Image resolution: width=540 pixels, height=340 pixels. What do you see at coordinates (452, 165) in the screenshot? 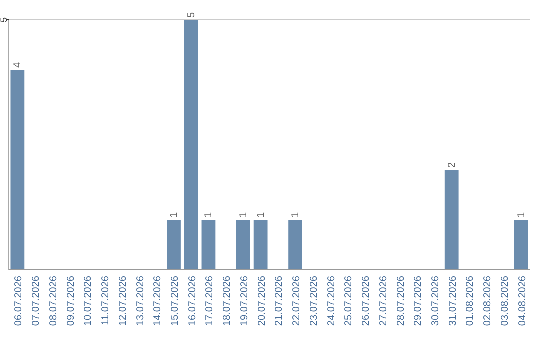
I see `data-label: 2` at bounding box center [452, 165].